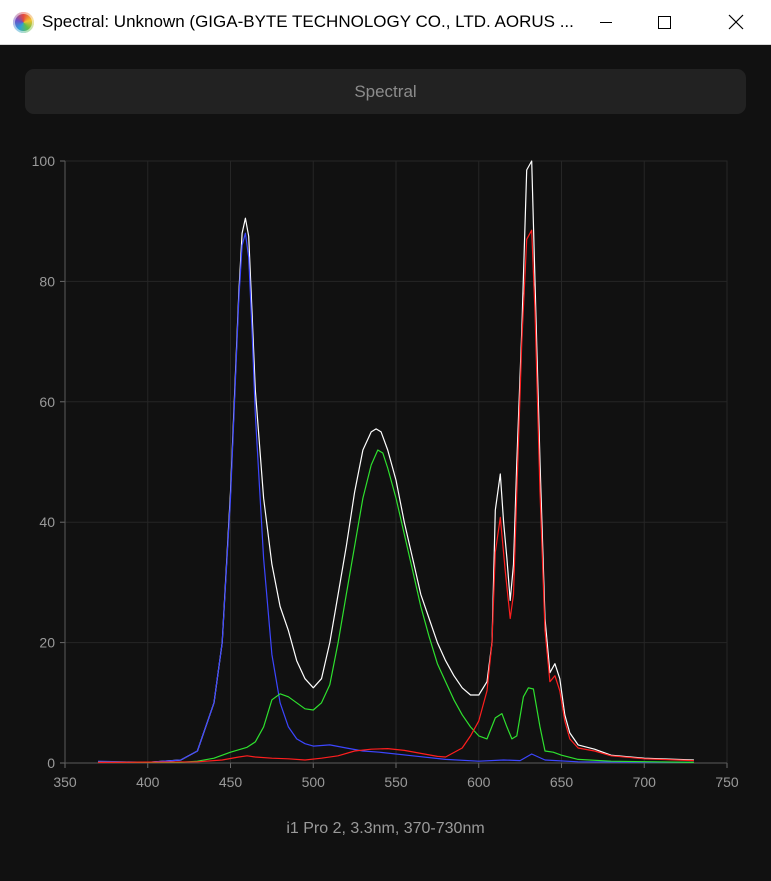 This screenshot has height=881, width=771. What do you see at coordinates (385, 828) in the screenshot?
I see `instrument-caption: i1 Pro 2, 3.3nm, 370-730nm` at bounding box center [385, 828].